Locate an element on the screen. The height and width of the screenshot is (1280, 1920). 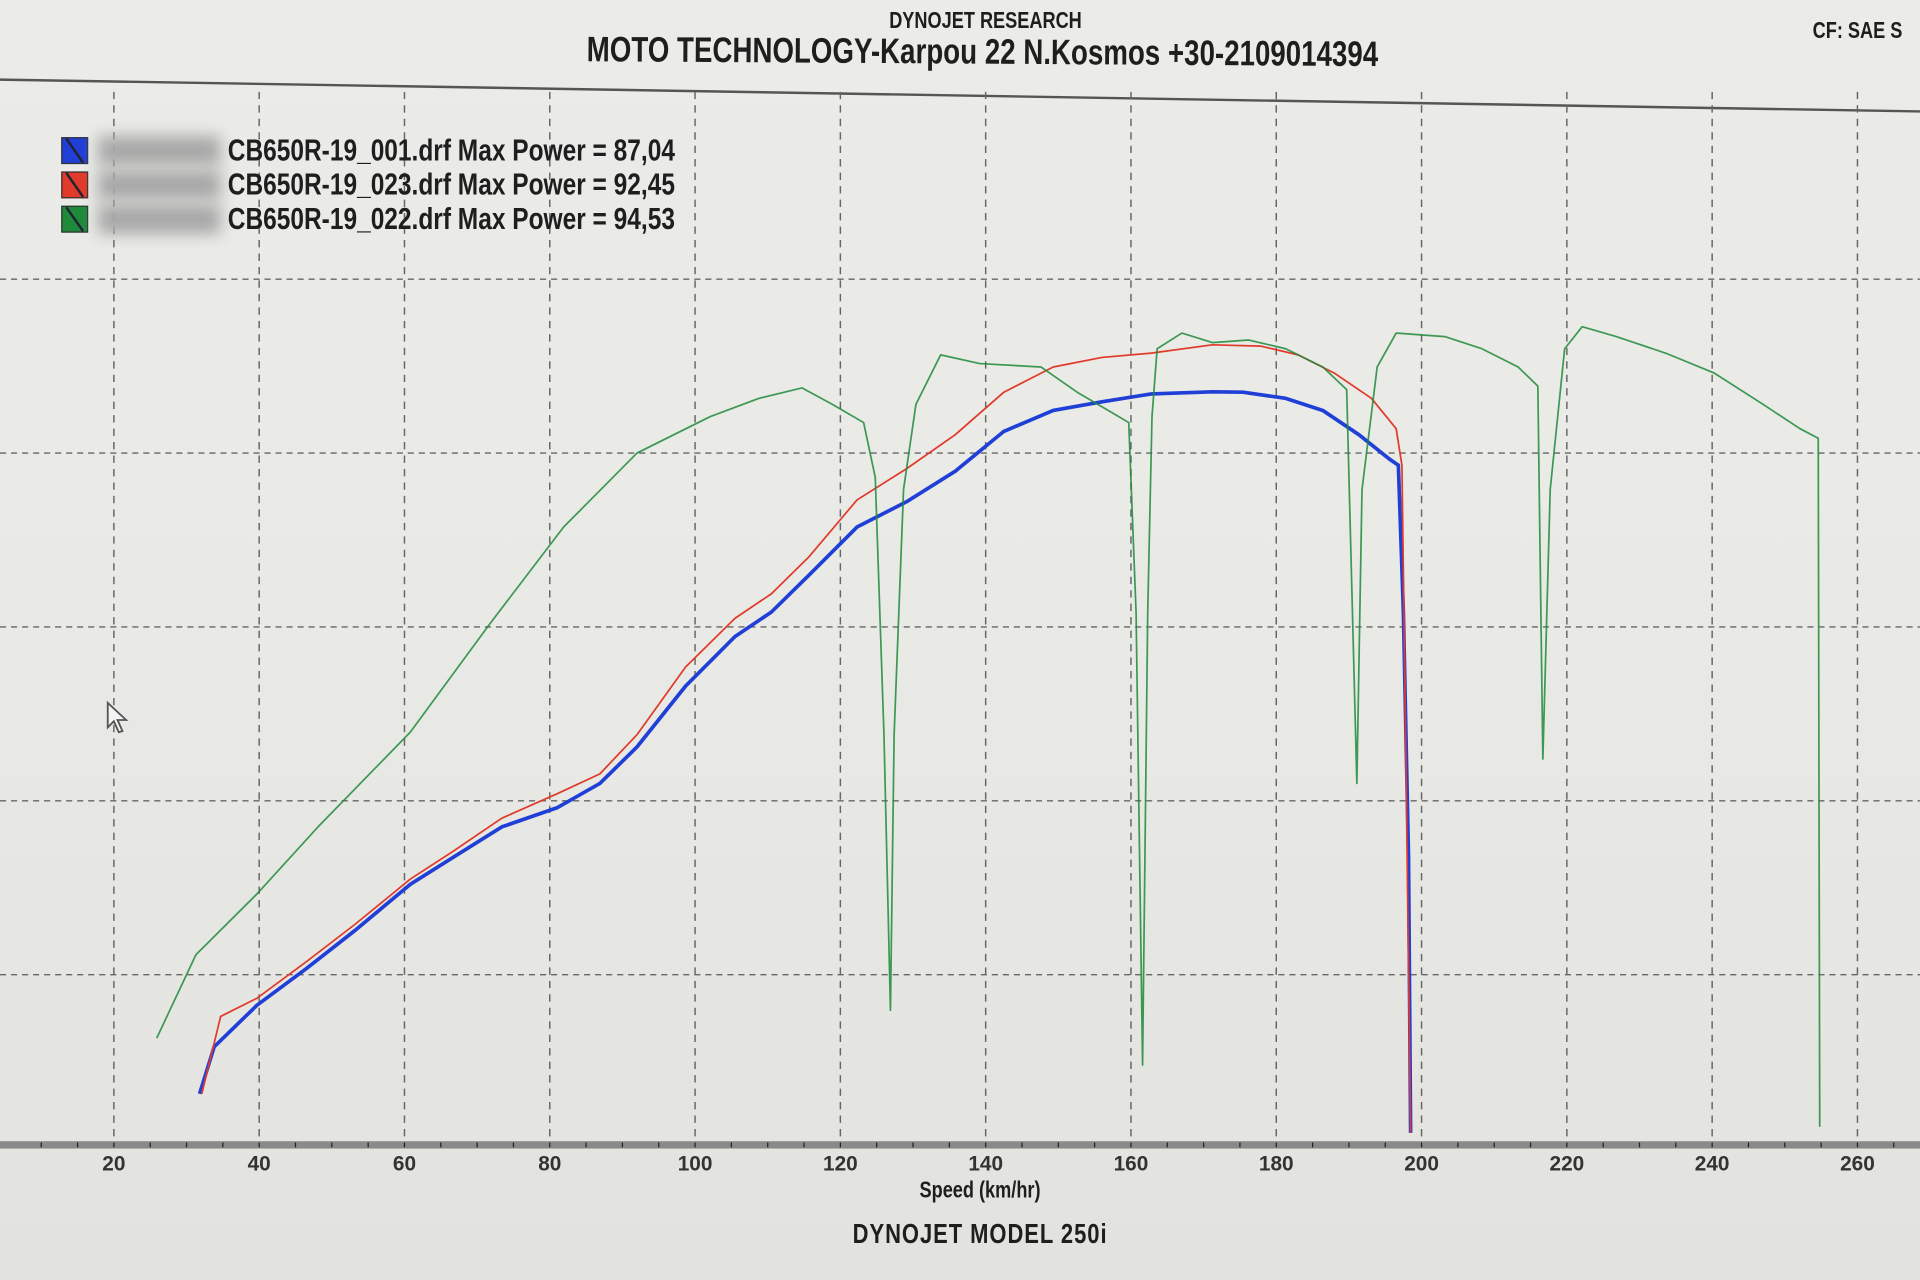
mouse-cursor-icon is located at coordinates (117, 717).